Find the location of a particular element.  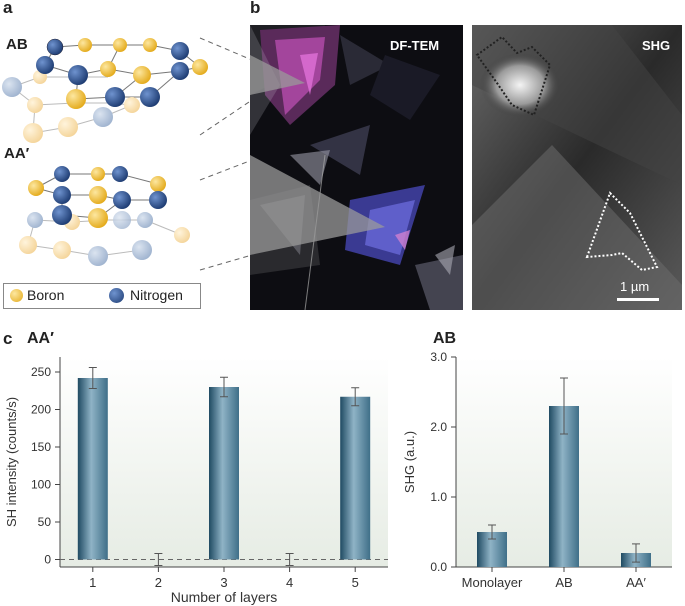

boron-legend-label: Boron is located at coordinates (46, 295).